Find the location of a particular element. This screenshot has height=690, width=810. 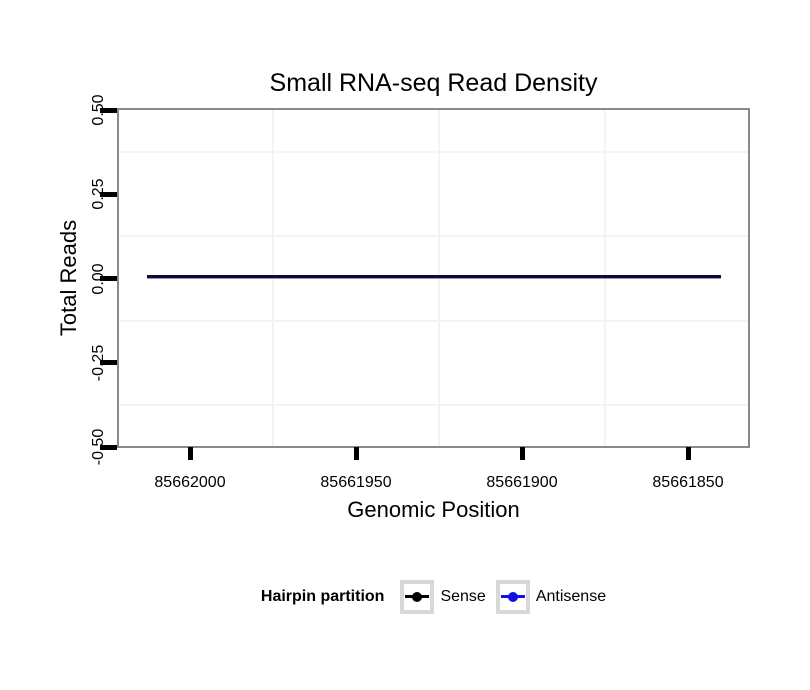

legend-item-sense: Sense is located at coordinates (443, 597).